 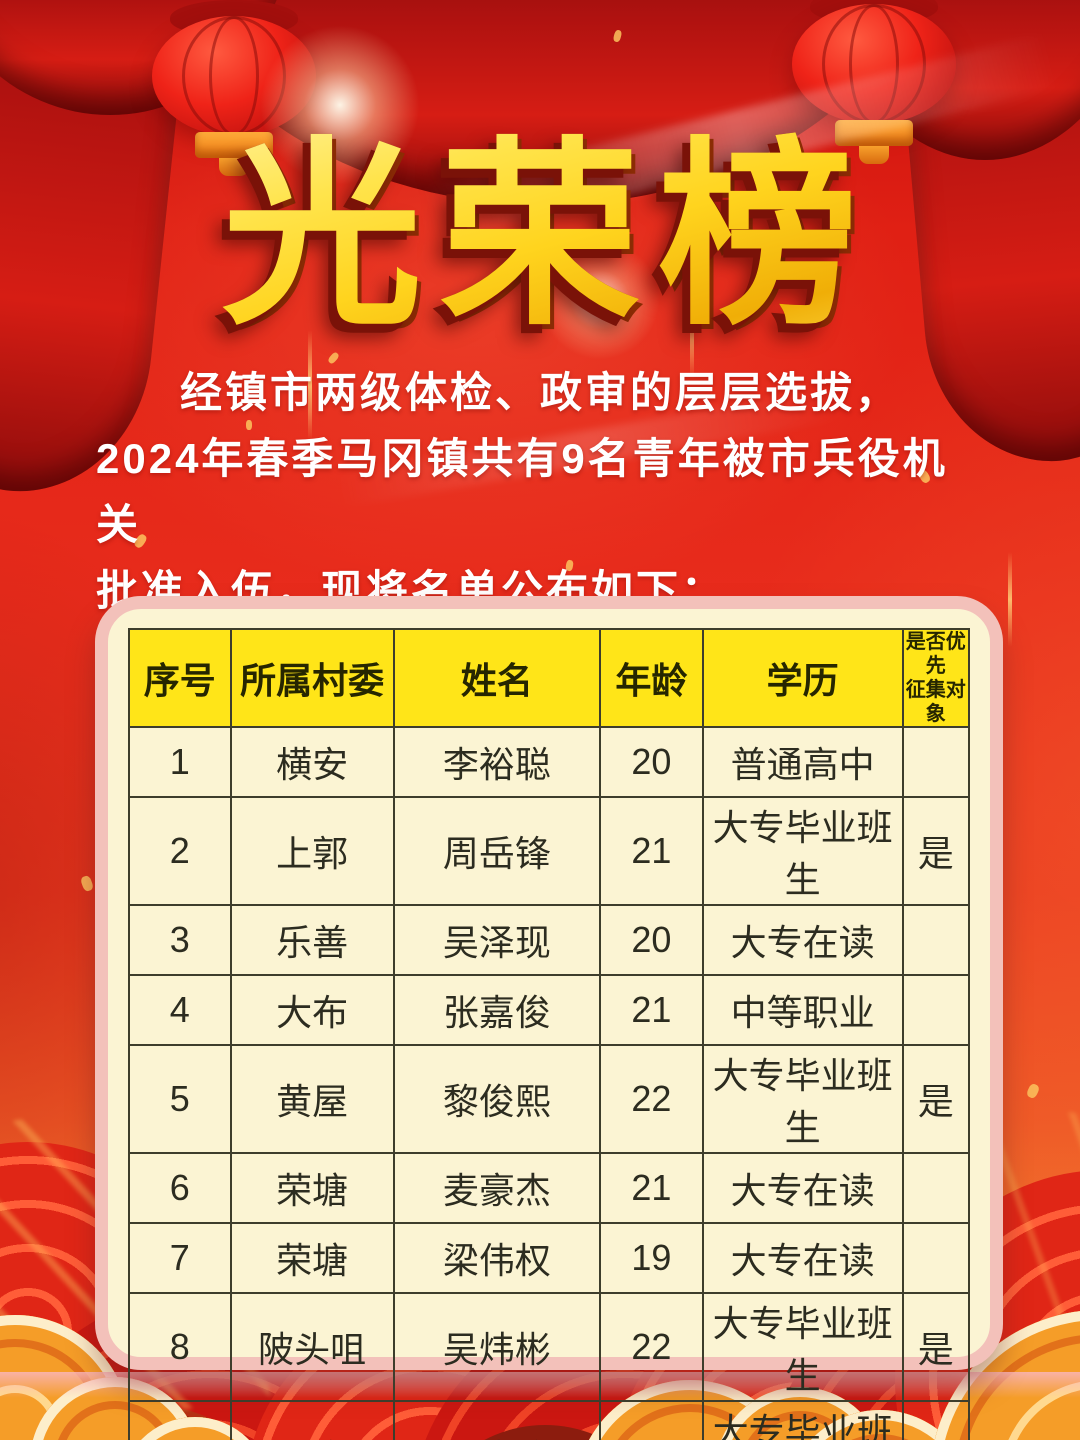 What do you see at coordinates (312, 678) in the screenshot?
I see `header-village: 所属村委` at bounding box center [312, 678].